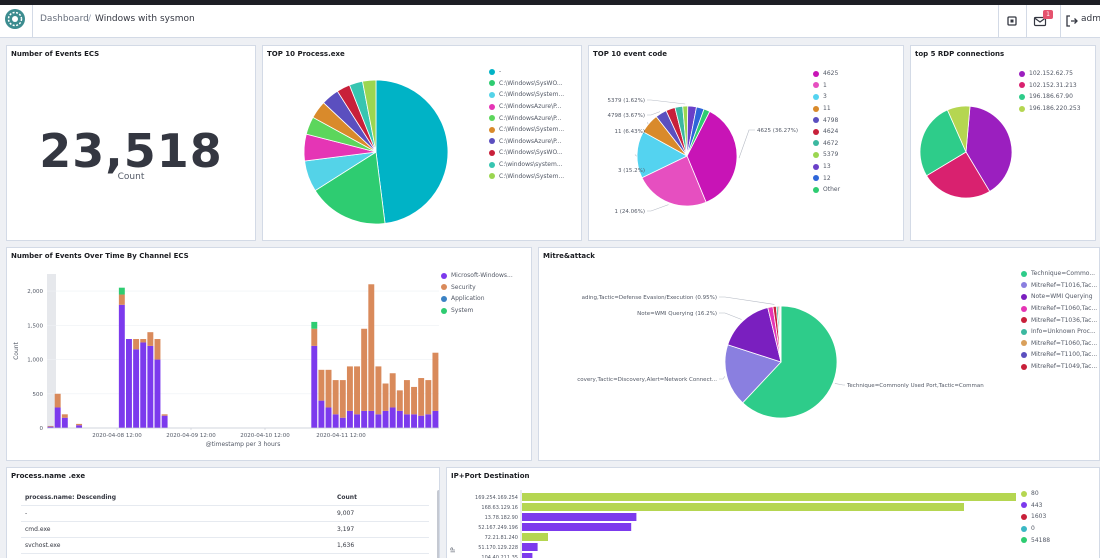 The image size is (1100, 558). Describe the element at coordinates (225, 546) in the screenshot. I see `table-row: svchost.exe 1,636` at that location.